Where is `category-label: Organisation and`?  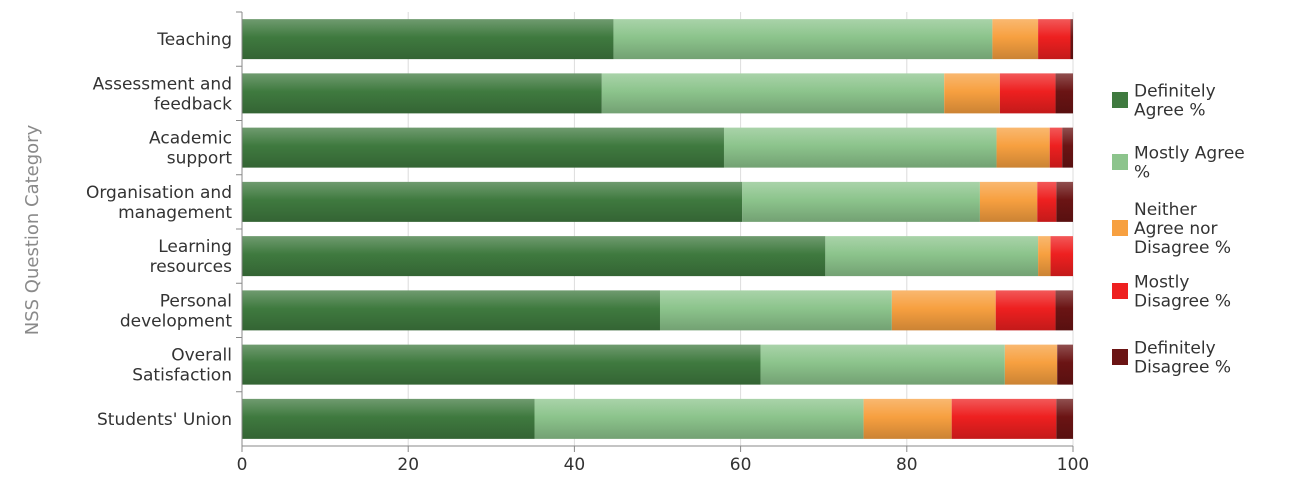
category-label: Organisation and is located at coordinates (159, 193).